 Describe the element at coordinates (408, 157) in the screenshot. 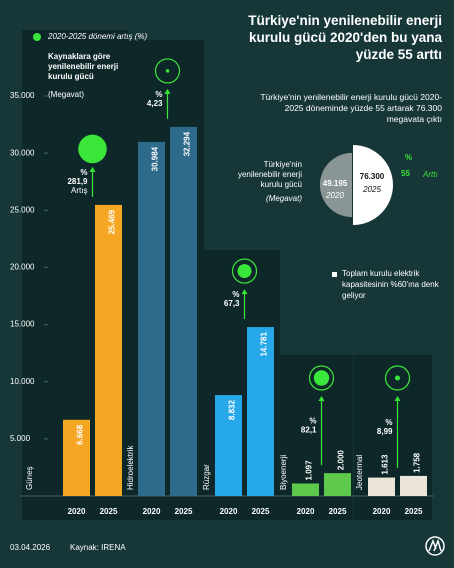

I see `summary-growth-prefix: %` at that location.